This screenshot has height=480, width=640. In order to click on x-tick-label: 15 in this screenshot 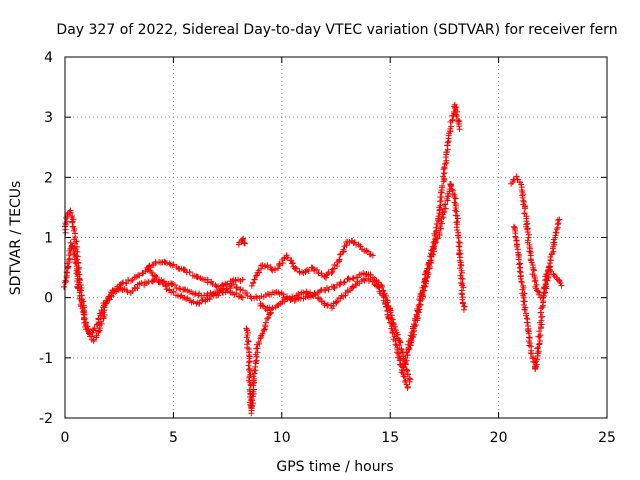, I will do `click(390, 438)`.